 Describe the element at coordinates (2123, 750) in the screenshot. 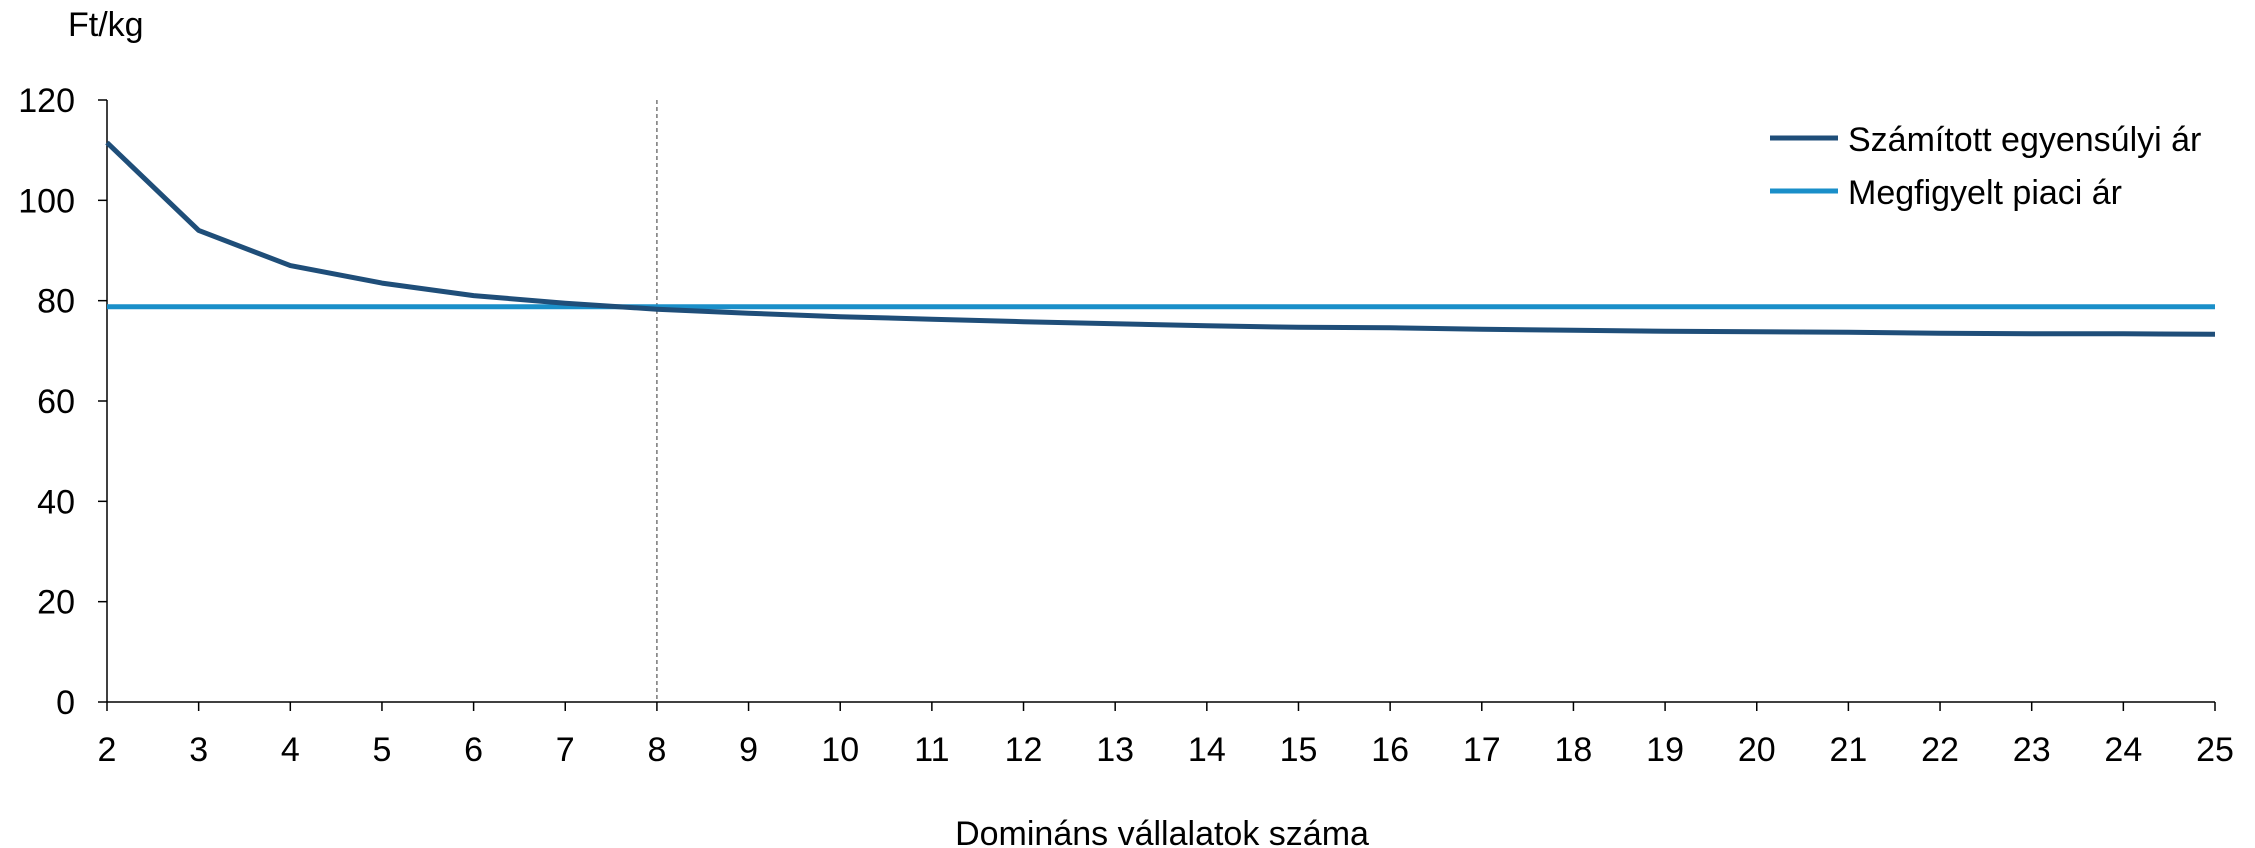

I see `x-tick-label: 24` at that location.